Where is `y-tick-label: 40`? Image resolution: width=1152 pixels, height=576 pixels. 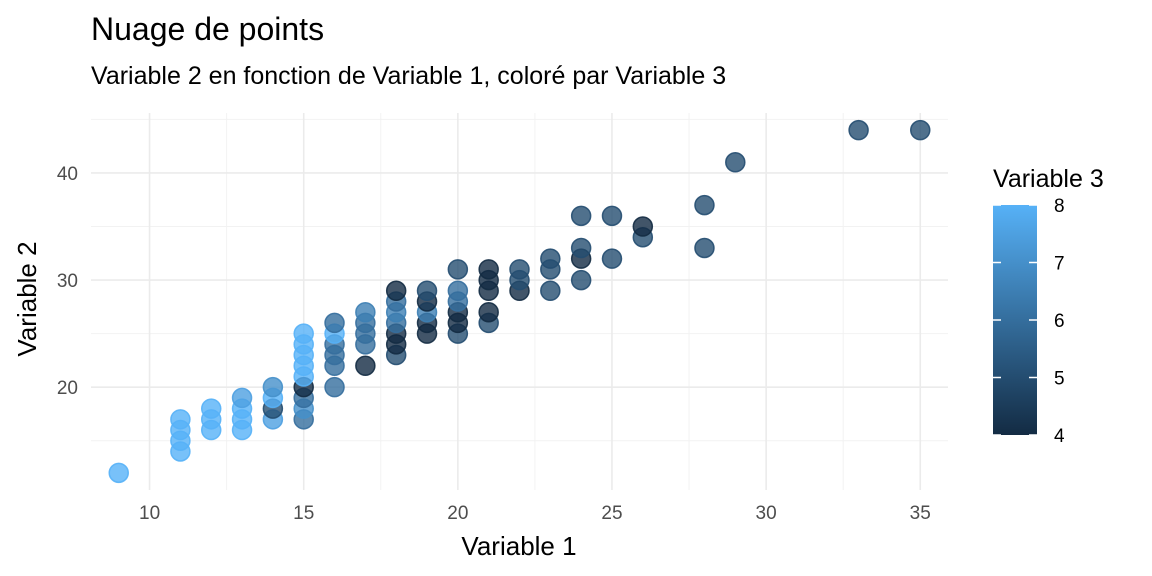 y-tick-label: 40 is located at coordinates (67, 174).